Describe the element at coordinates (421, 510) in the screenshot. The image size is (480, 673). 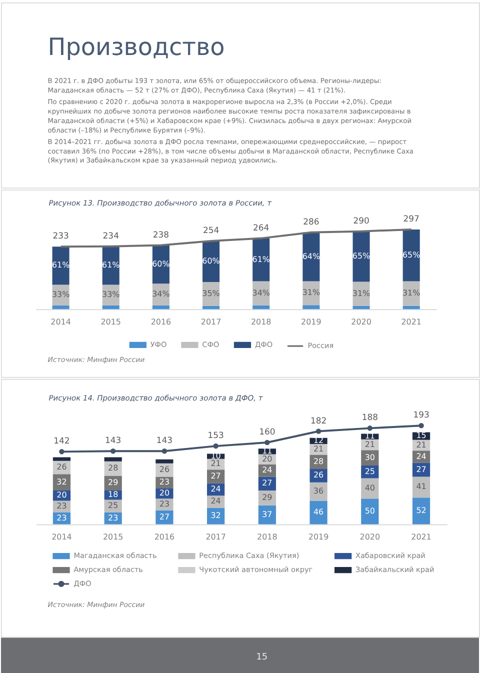
I see `data-label: 52` at that location.